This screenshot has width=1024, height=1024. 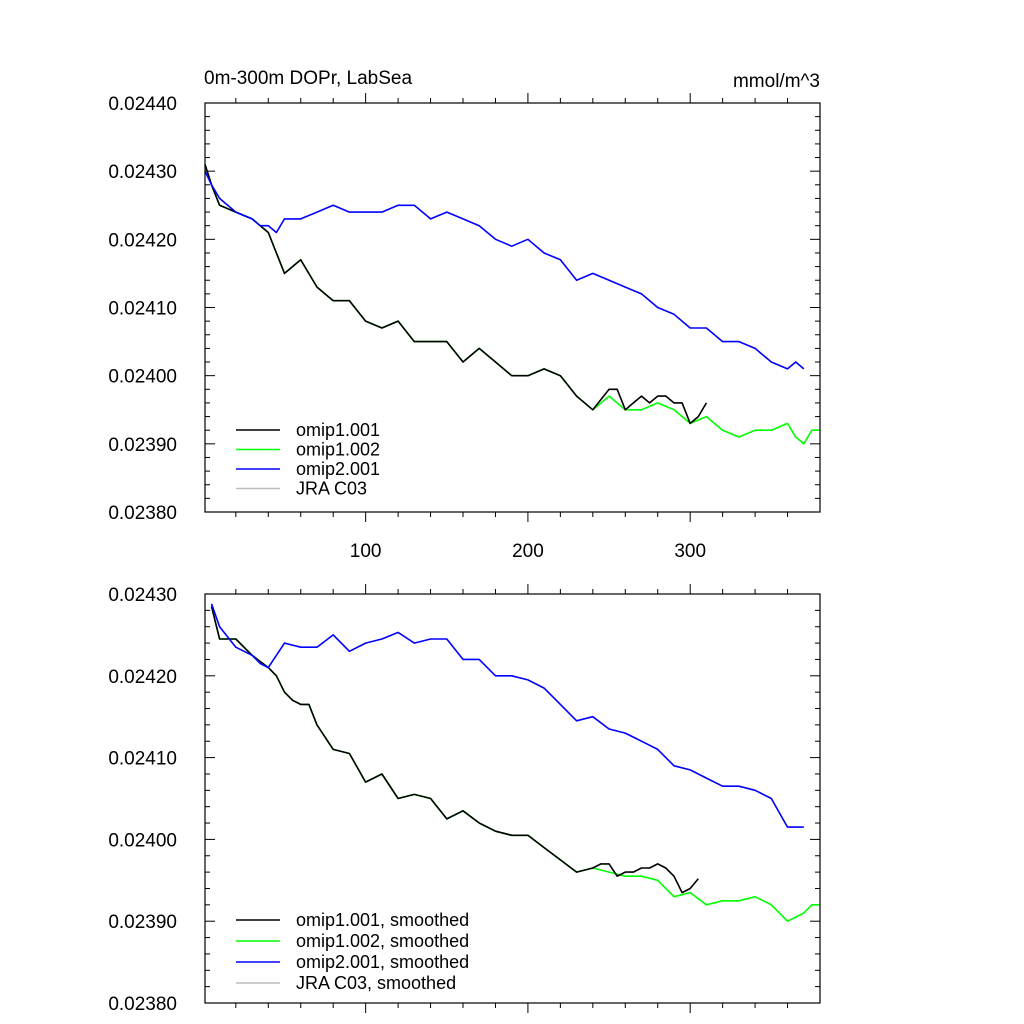 What do you see at coordinates (376, 983) in the screenshot?
I see `legend-label: JRA C03, smoothed` at bounding box center [376, 983].